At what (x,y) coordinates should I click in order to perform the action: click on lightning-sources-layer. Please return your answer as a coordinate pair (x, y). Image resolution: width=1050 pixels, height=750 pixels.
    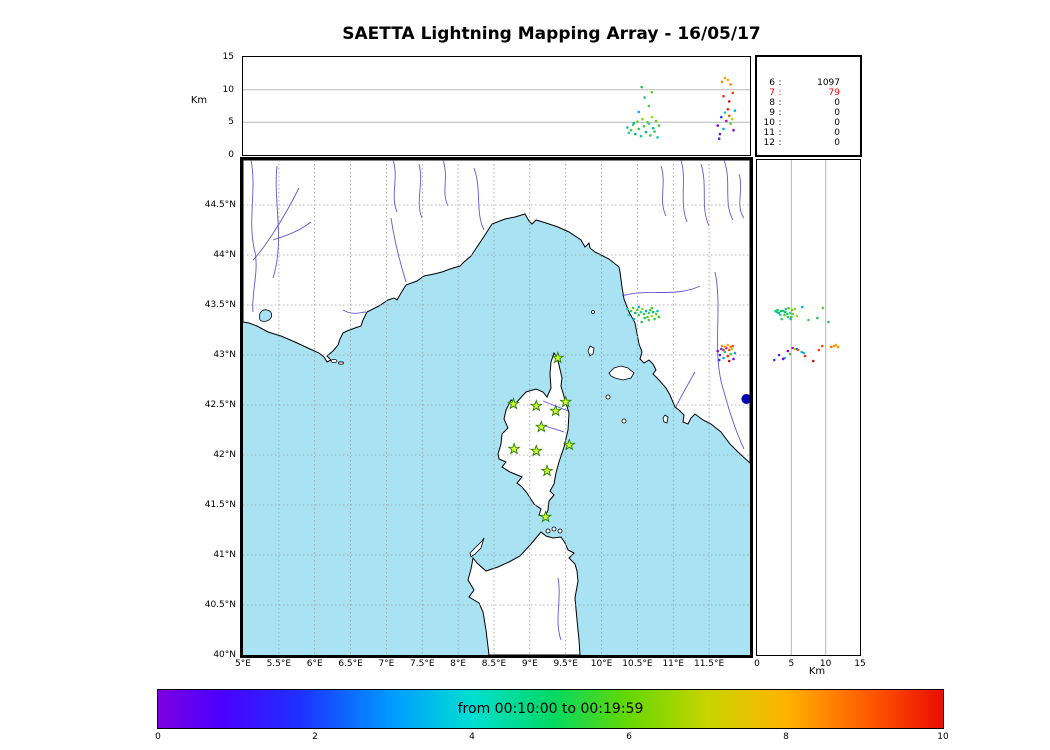
    Looking at the image, I should click on (688, 354).